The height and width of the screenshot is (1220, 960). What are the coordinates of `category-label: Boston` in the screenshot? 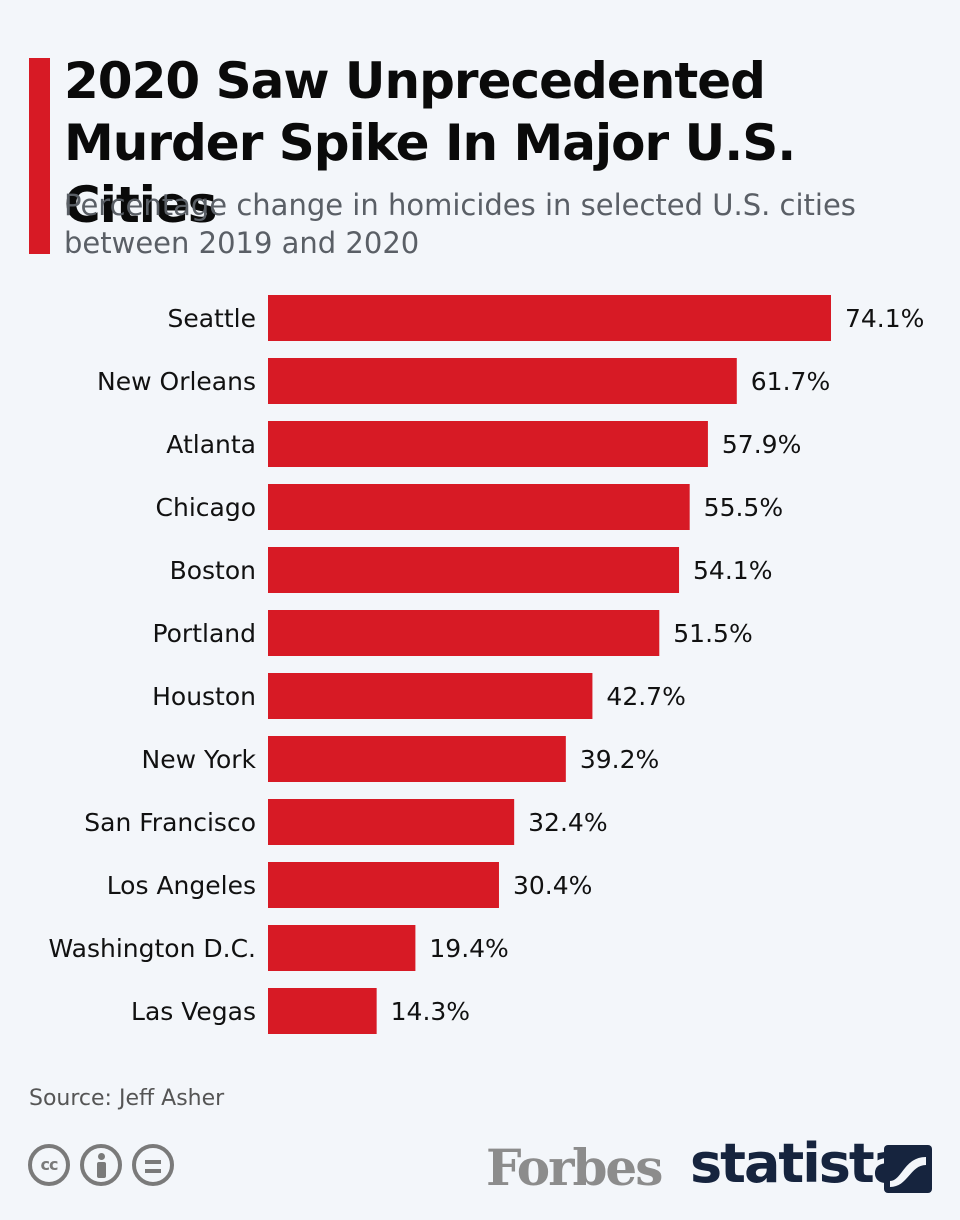 It's located at (213, 570).